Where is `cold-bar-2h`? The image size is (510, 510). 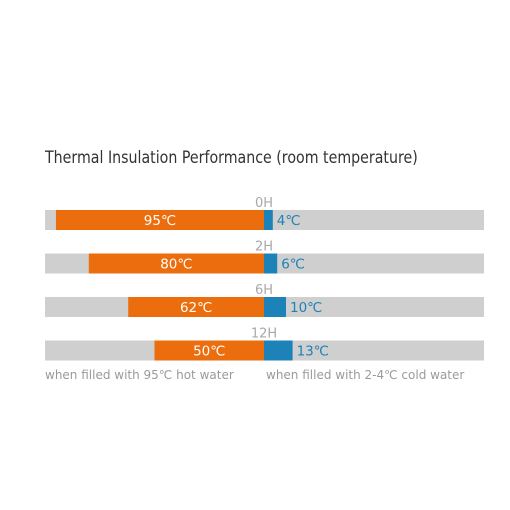 cold-bar-2h is located at coordinates (271, 263).